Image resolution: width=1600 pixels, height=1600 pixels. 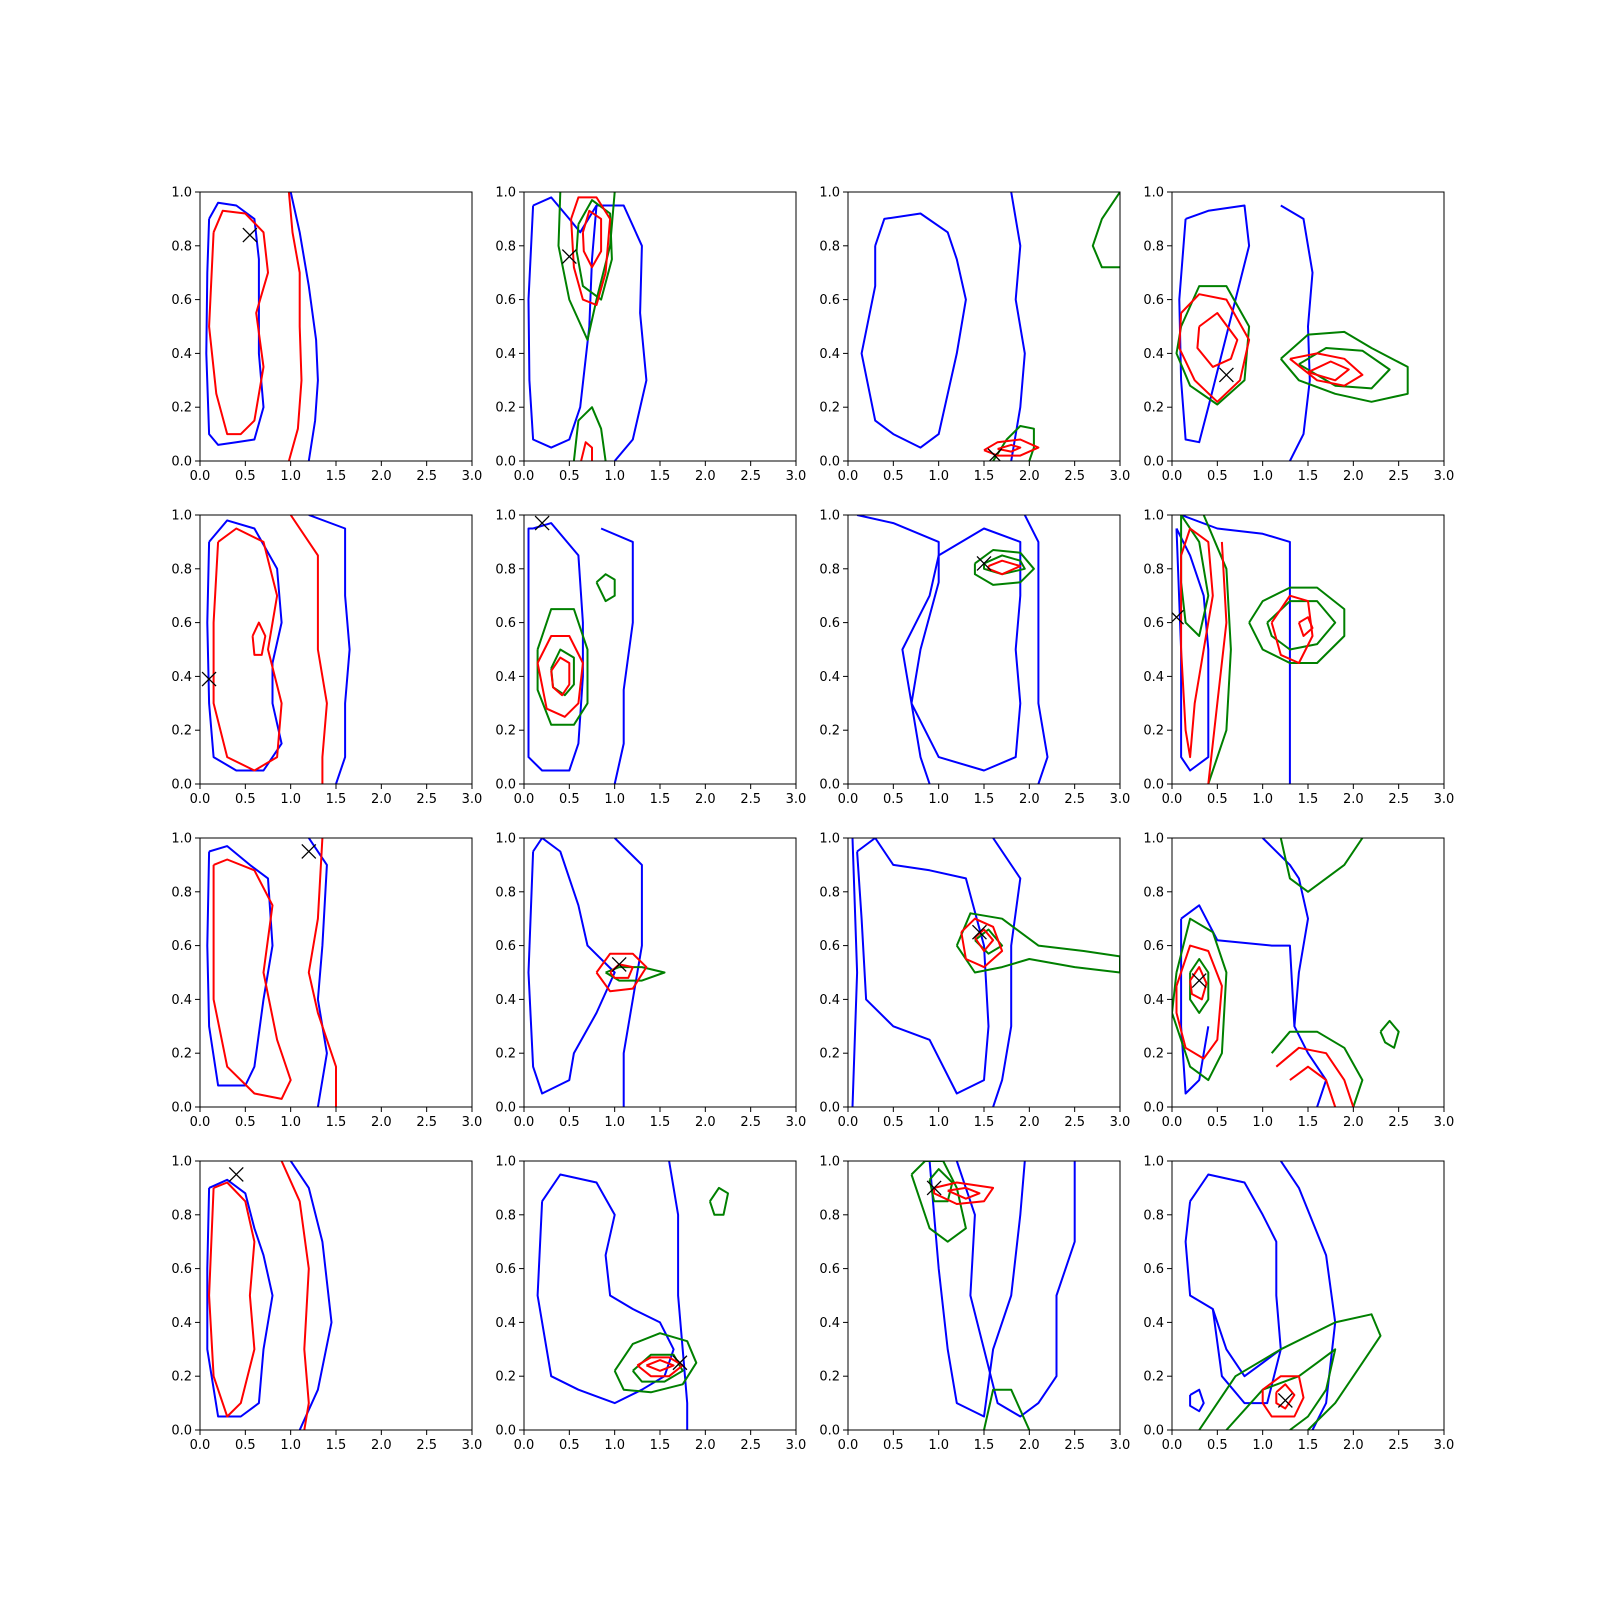 I want to click on panel-6: 0.0 0.5 1.0 1.5 2.0 2.5 3.0 0.0 0.2 0.4 0.6 0.8 1.0, so click(x=650, y=658).